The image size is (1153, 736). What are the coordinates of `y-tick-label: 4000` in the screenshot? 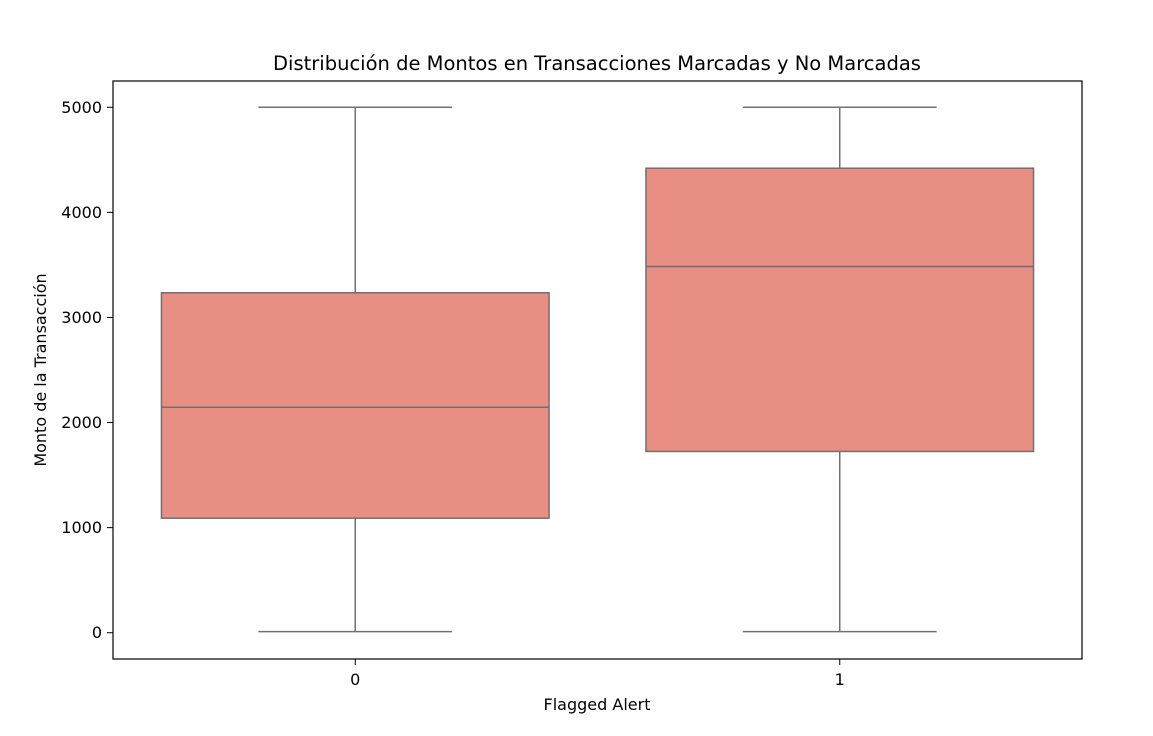 It's located at (81, 212).